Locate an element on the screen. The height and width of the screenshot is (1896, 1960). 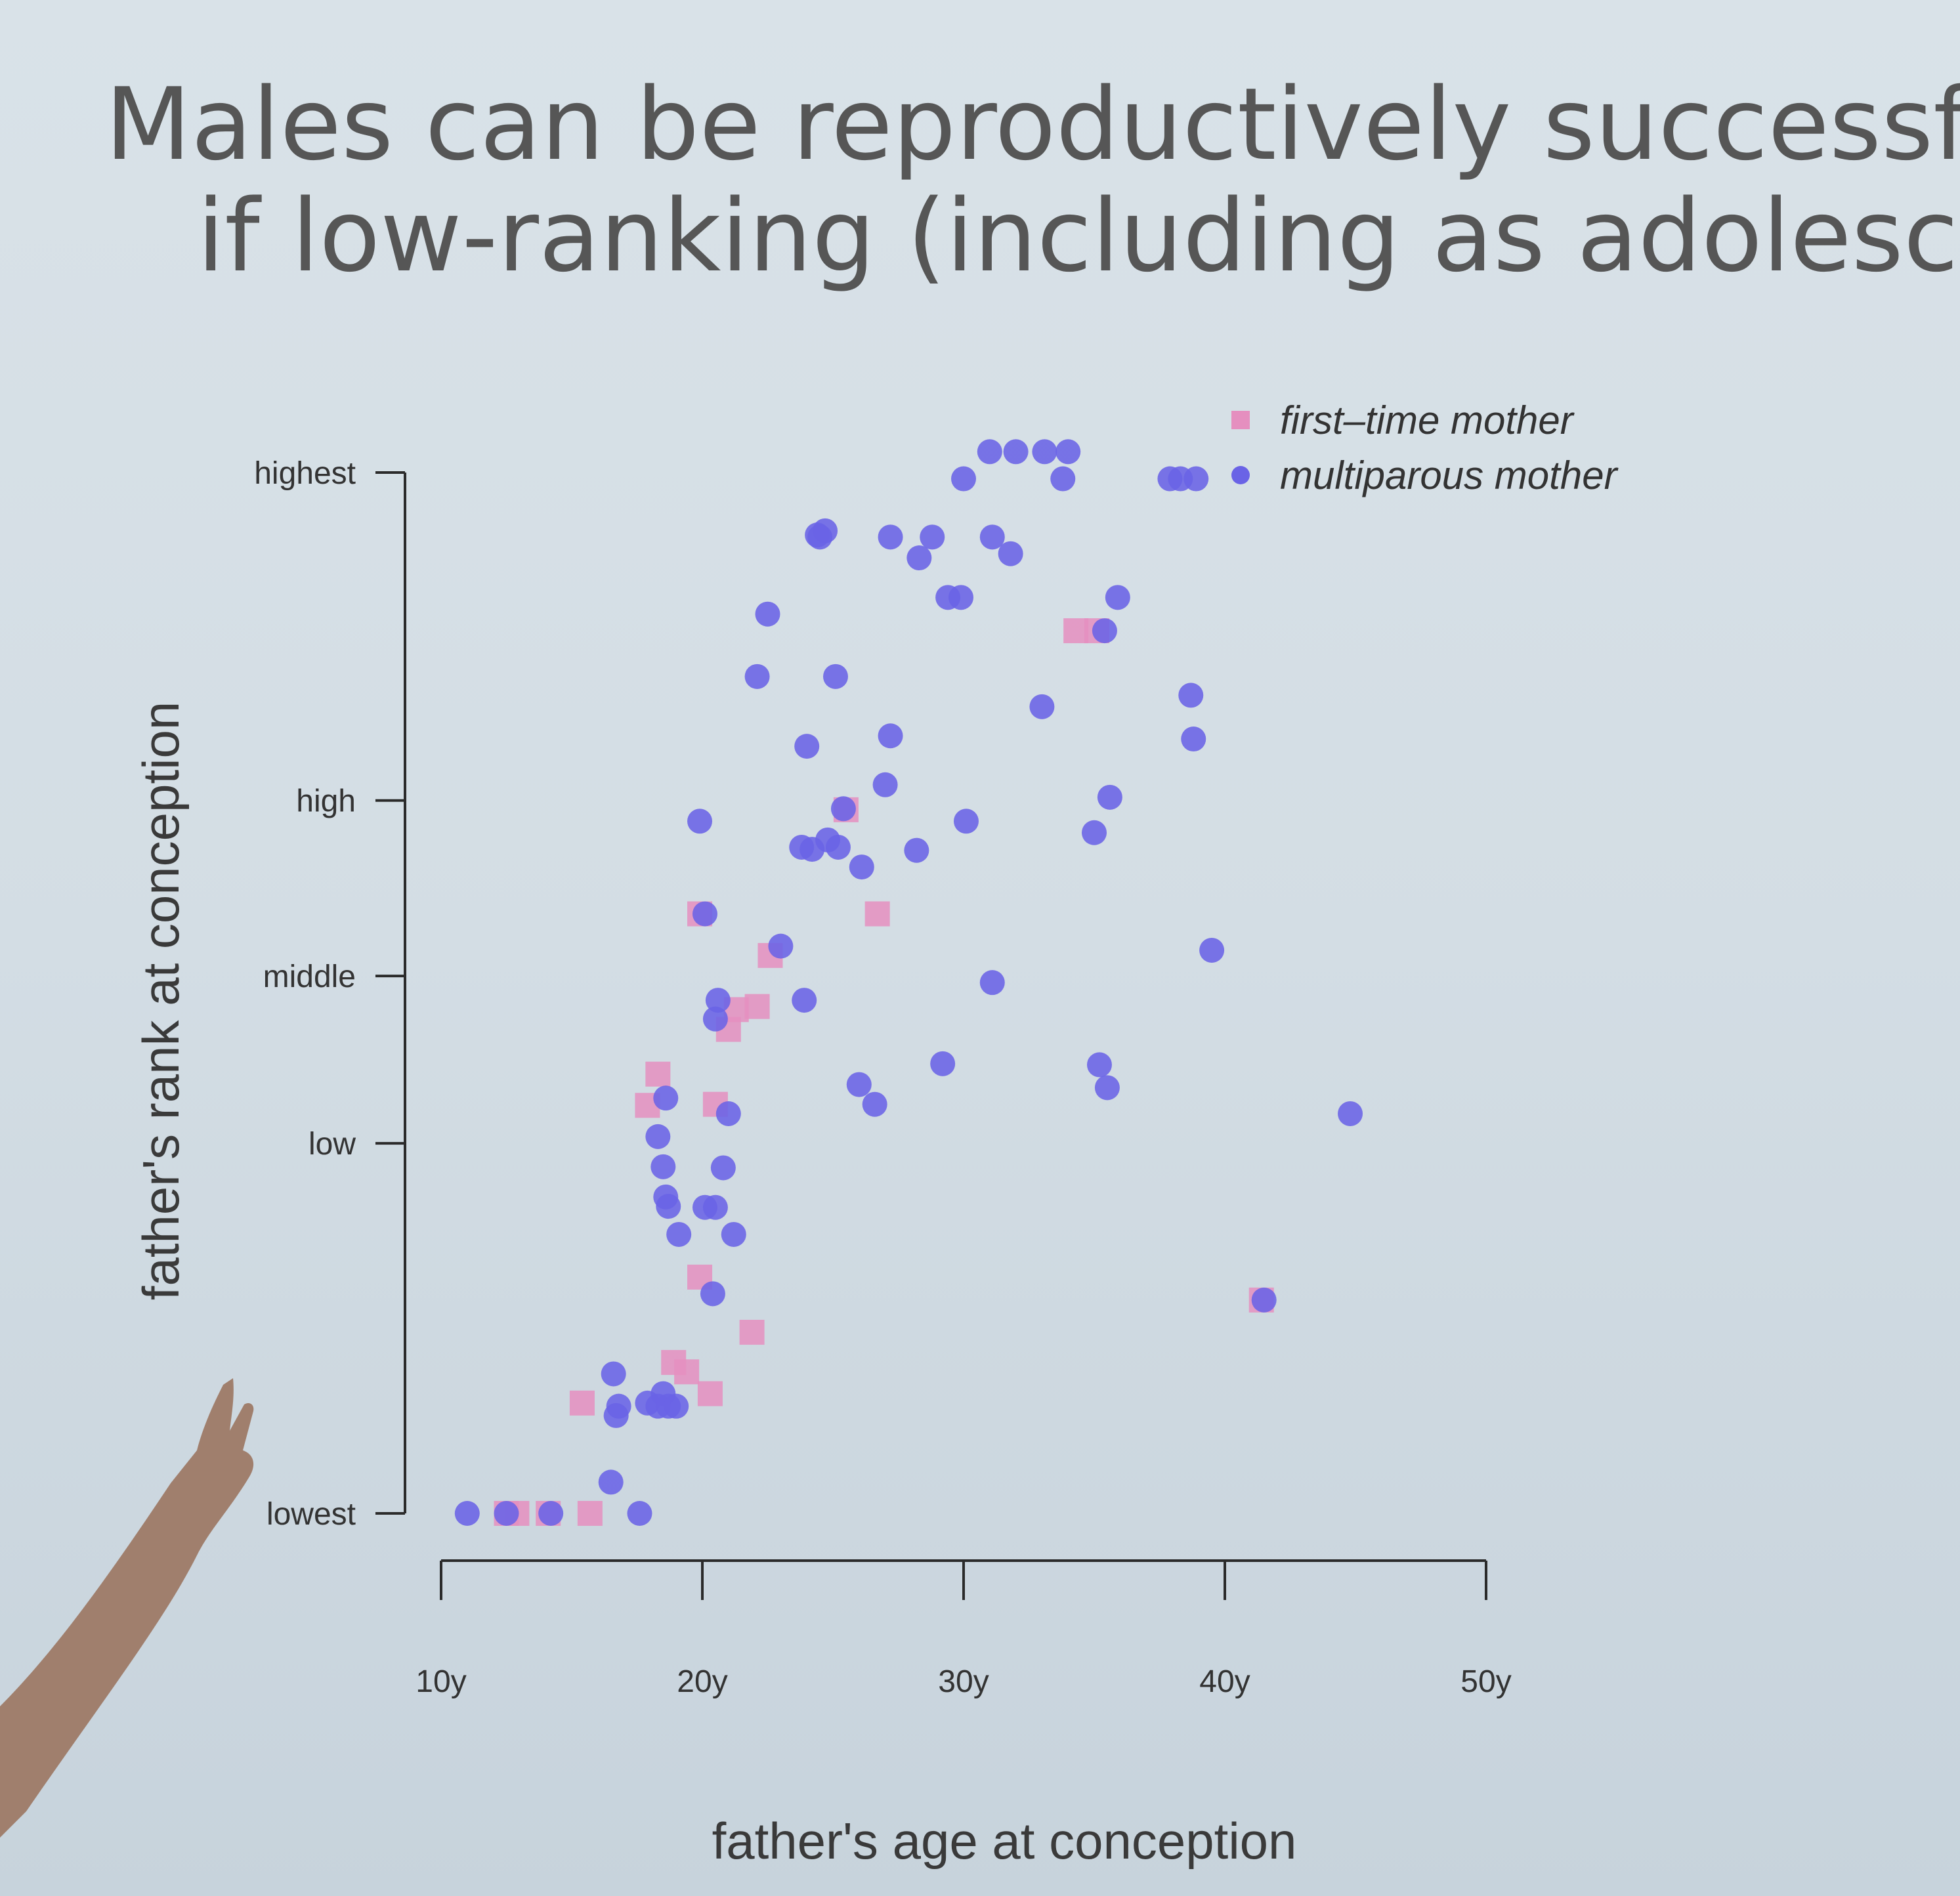
y-tick-label: high is located at coordinates (326, 801).